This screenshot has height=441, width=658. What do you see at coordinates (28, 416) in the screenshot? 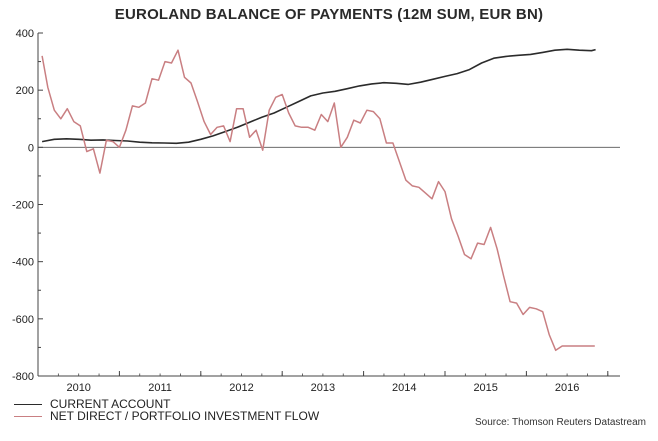
I see `legend-swatch-investment-flow` at bounding box center [28, 416].